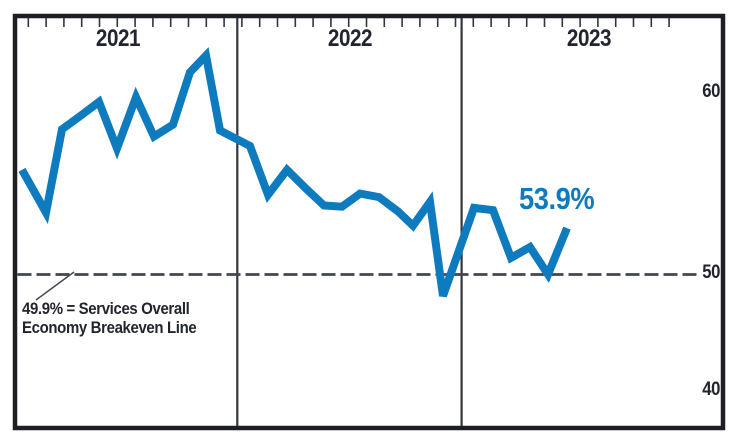 This screenshot has height=446, width=742. I want to click on breakeven-note-line2: Economy Breakeven Line, so click(109, 327).